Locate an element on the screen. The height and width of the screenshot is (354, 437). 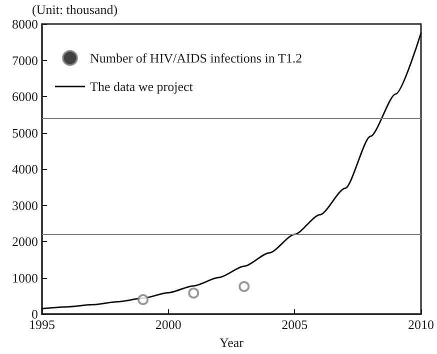
y-tick-label: 2000 is located at coordinates (25, 242).